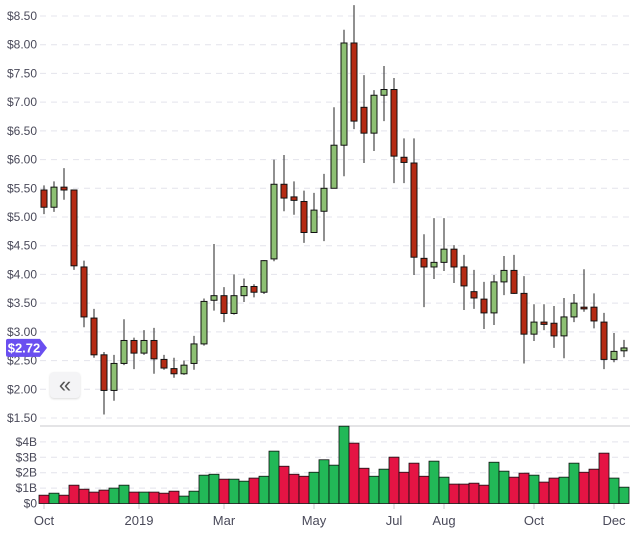 Image resolution: width=639 pixels, height=534 pixels. Describe the element at coordinates (31, 504) in the screenshot. I see `volume-tick-label: $0` at that location.